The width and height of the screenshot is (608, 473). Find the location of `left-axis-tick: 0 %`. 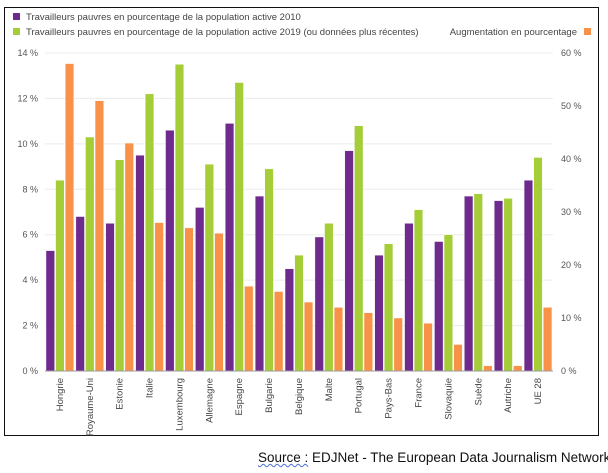

left-axis-tick: 0 % is located at coordinates (30, 371).